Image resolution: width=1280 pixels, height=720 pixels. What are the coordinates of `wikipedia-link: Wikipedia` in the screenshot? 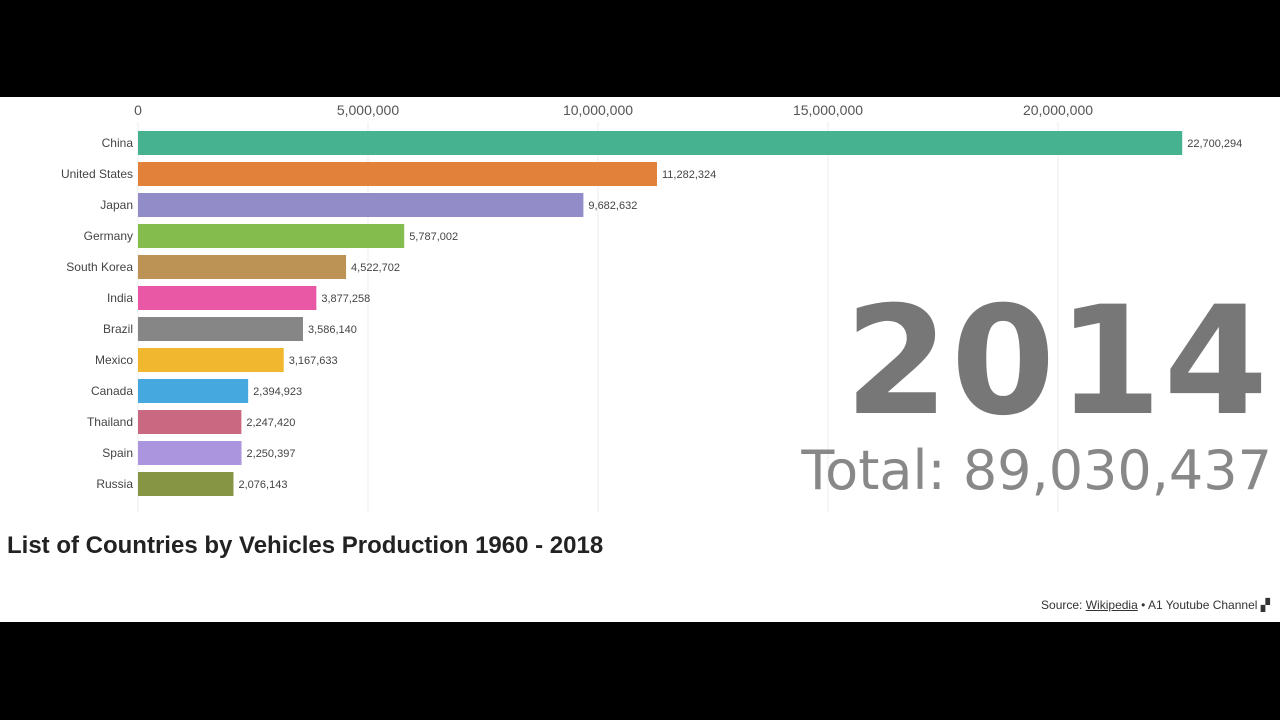 It's located at (1111, 605).